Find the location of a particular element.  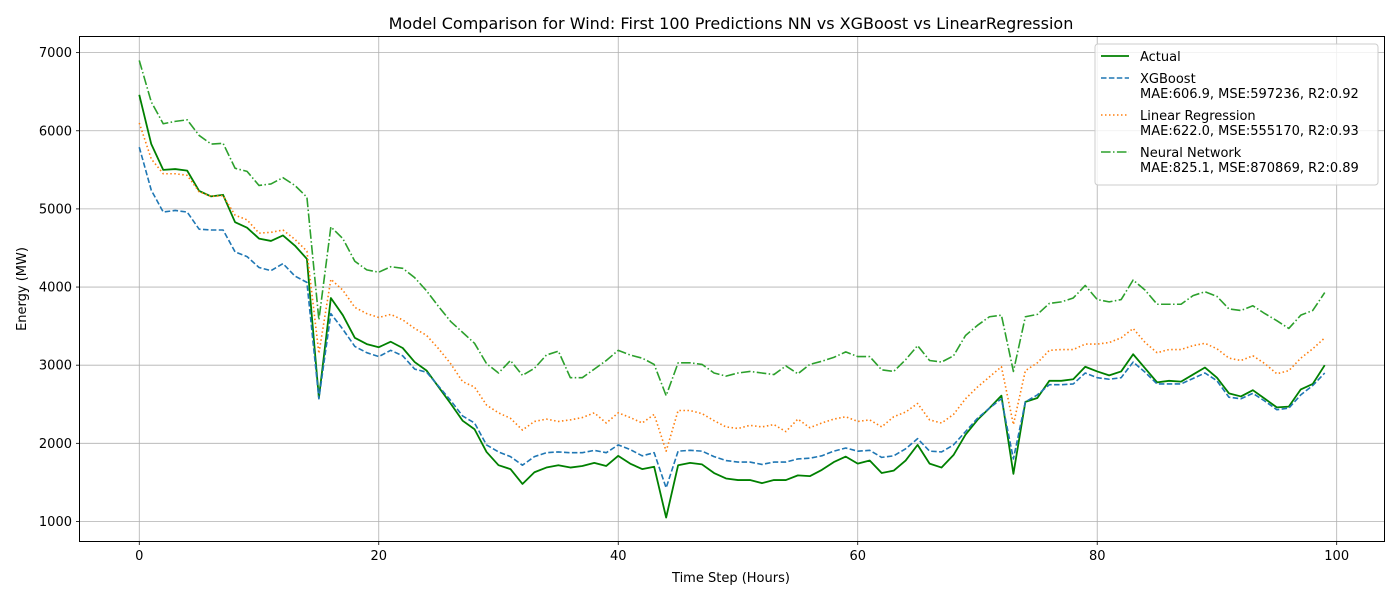

x-tick-label: 100 is located at coordinates (1336, 556).